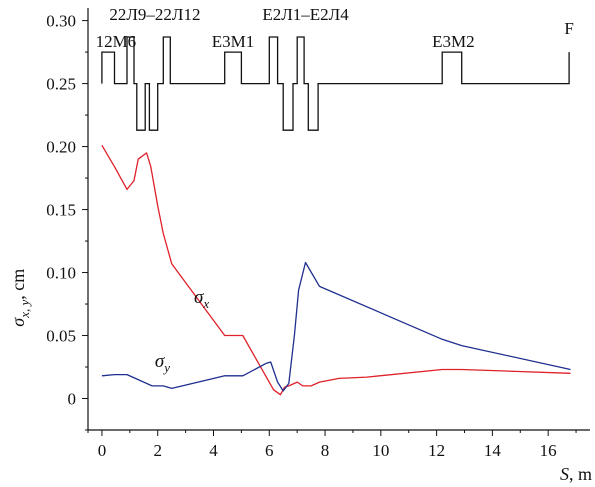  Describe the element at coordinates (269, 450) in the screenshot. I see `x-tick-label: 6` at that location.